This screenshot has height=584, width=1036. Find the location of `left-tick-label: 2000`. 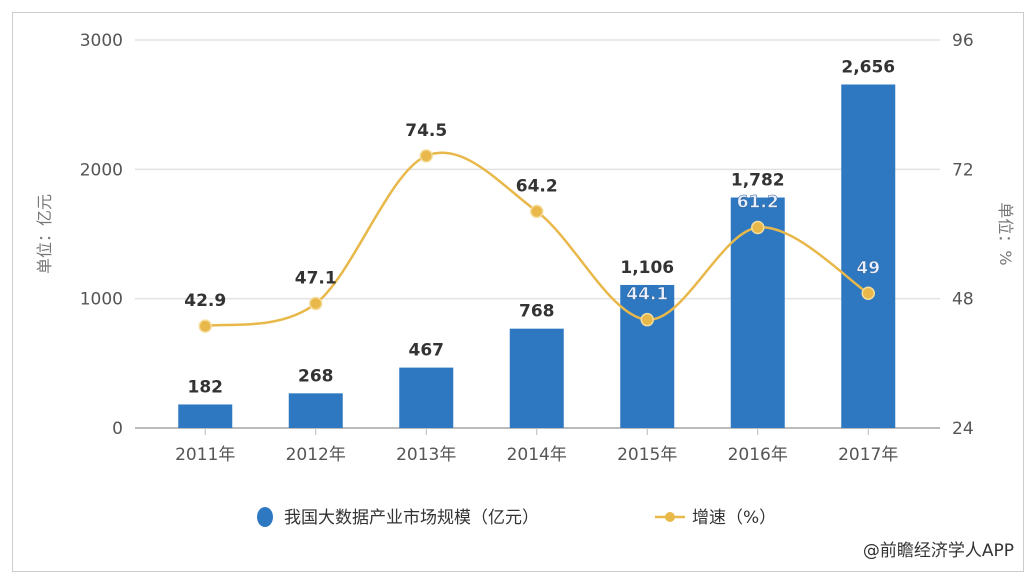

left-tick-label: 2000 is located at coordinates (101, 170).